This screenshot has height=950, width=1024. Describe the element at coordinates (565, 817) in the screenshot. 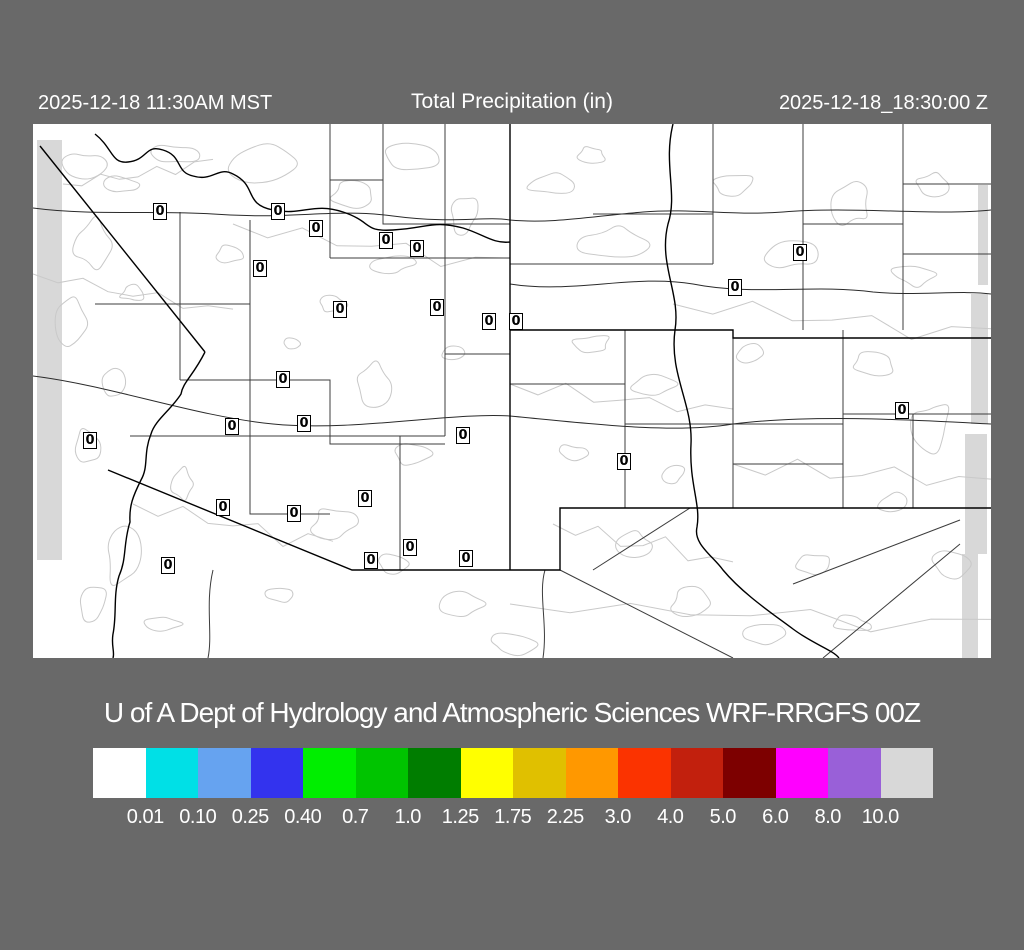

I see `colorbar-label: 2.25` at that location.